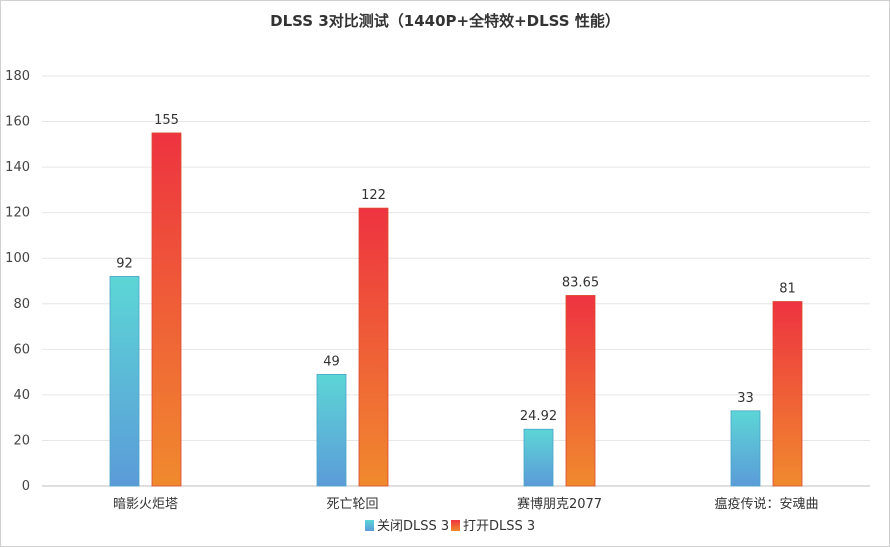  What do you see at coordinates (17, 76) in the screenshot?
I see `y-tick-label: 180` at bounding box center [17, 76].